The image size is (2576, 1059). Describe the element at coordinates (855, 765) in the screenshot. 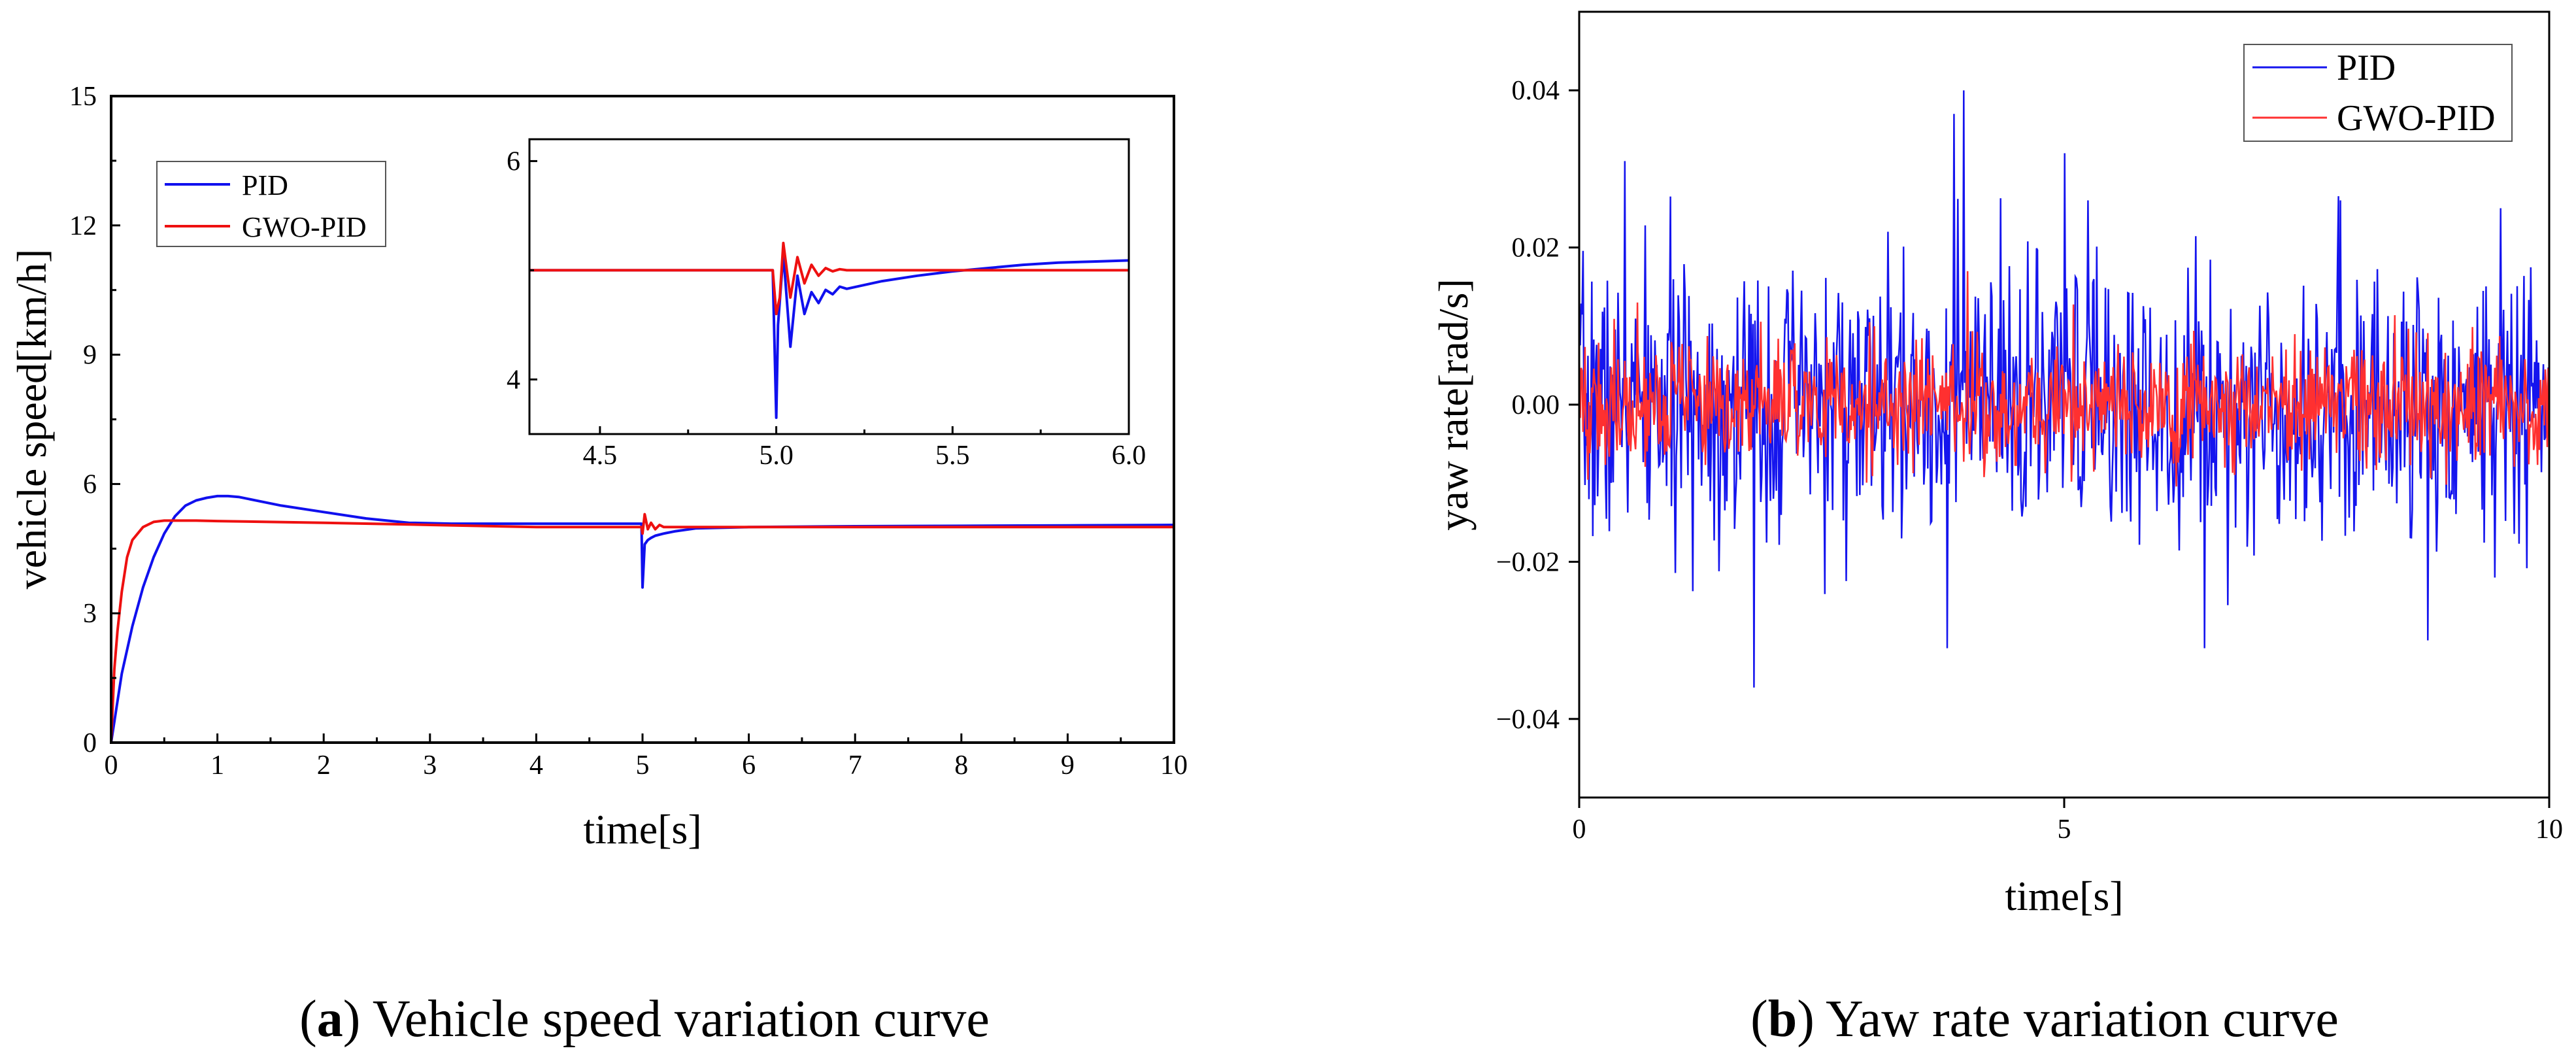

I see `x-tick-label-a: 7` at that location.